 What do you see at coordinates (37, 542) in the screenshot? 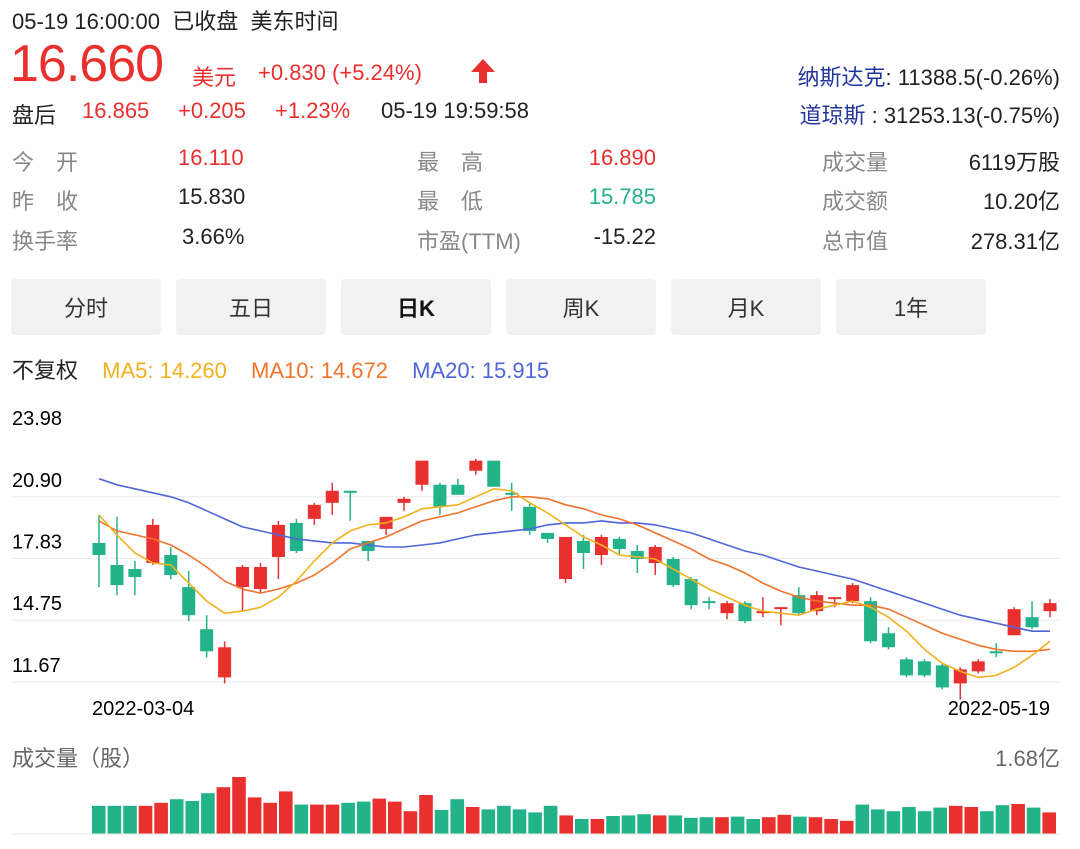
I see `y-tick-label: 17.83` at bounding box center [37, 542].